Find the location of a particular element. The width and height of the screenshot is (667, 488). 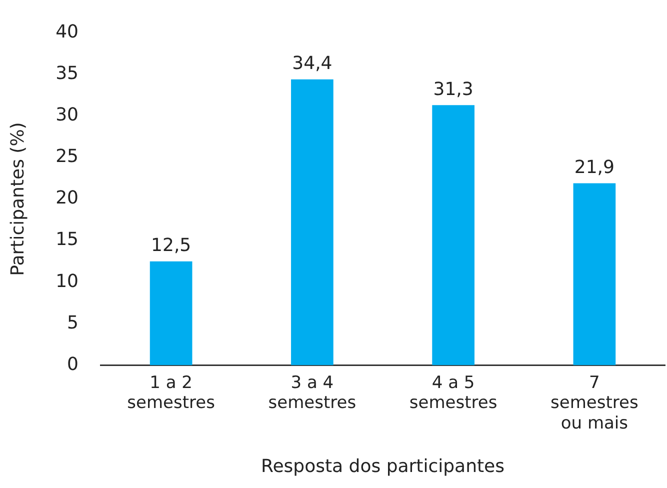

data-label: 34,4 is located at coordinates (312, 63).